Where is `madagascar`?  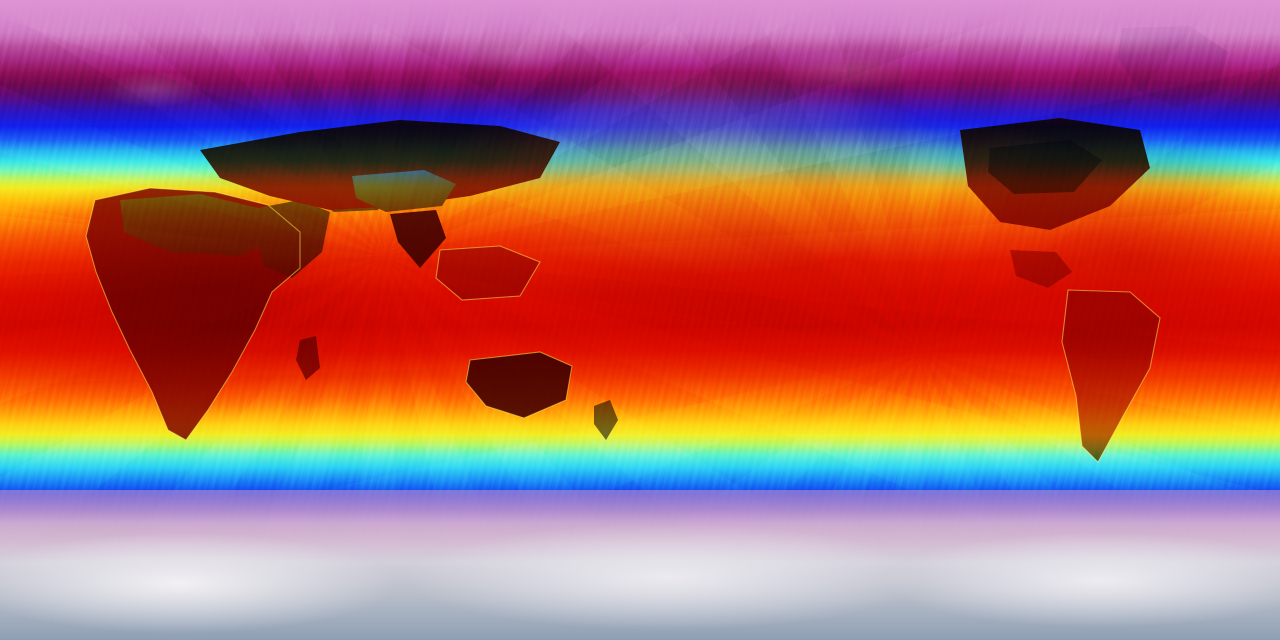
madagascar is located at coordinates (308, 358).